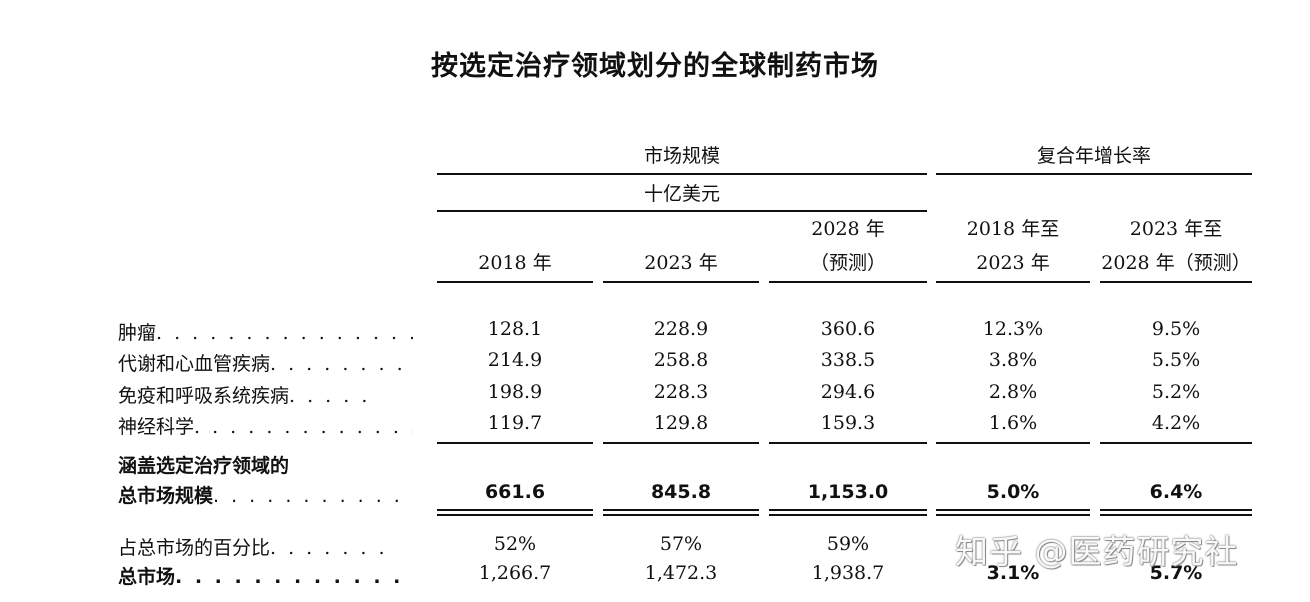  What do you see at coordinates (1176, 423) in the screenshot?
I see `table-cell: 4.2%` at bounding box center [1176, 423].